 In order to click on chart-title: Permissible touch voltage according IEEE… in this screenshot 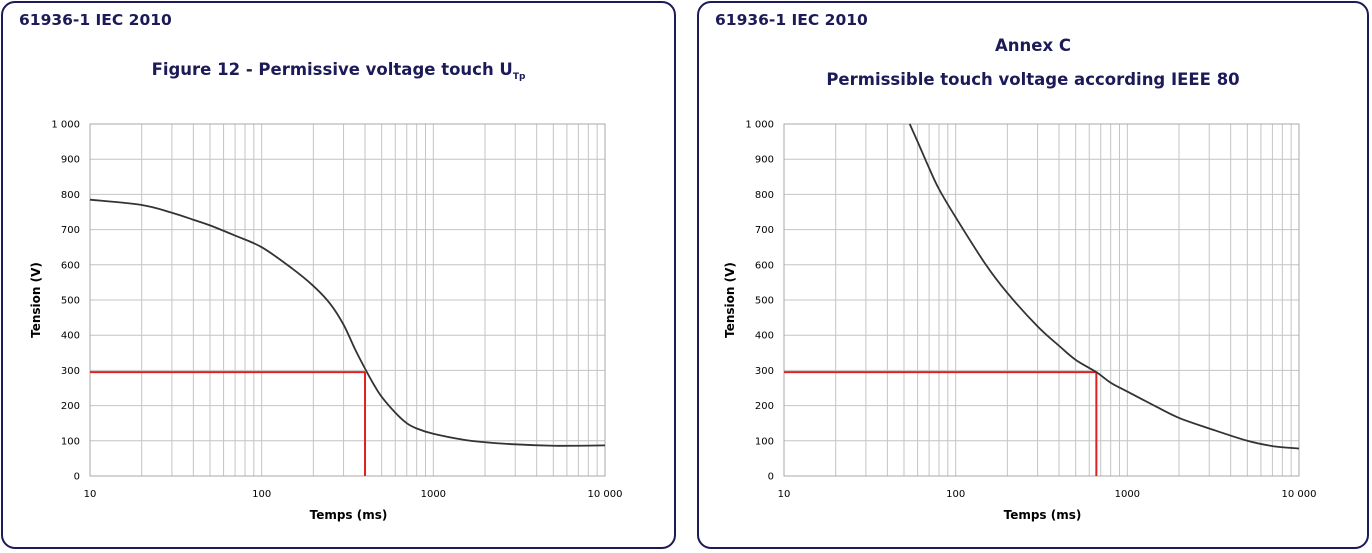, I will do `click(1033, 79)`.